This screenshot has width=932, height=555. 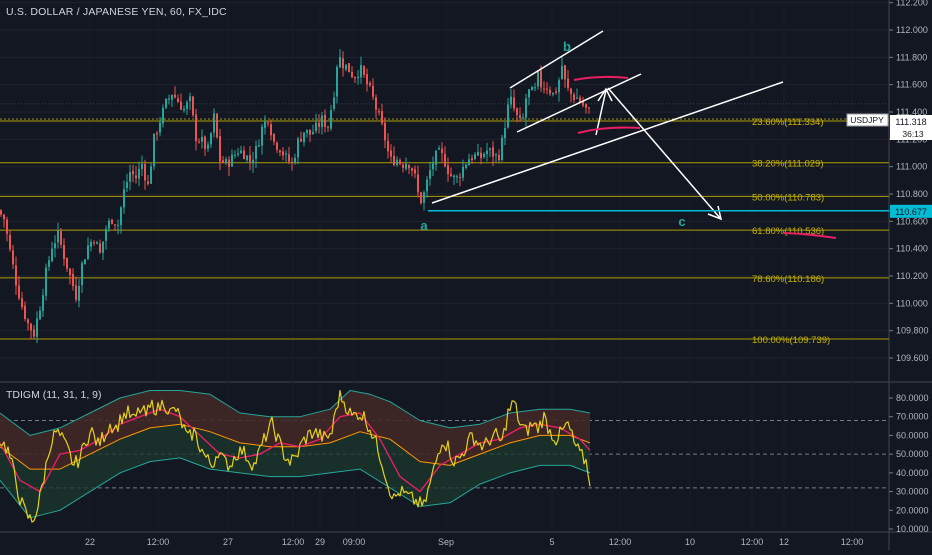 I want to click on chart-title: U.S. DOLLAR / JAPANESE YEN, 60, FX_IDC, so click(x=116, y=12).